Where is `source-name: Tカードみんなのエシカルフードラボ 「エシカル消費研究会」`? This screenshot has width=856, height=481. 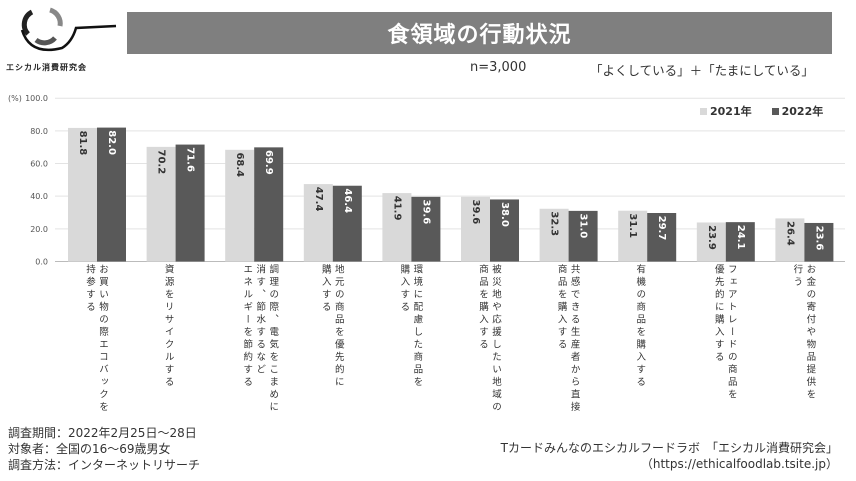
source-name: Tカードみんなのエシカルフードラボ 「エシカル消費研究会」 is located at coordinates (669, 448).